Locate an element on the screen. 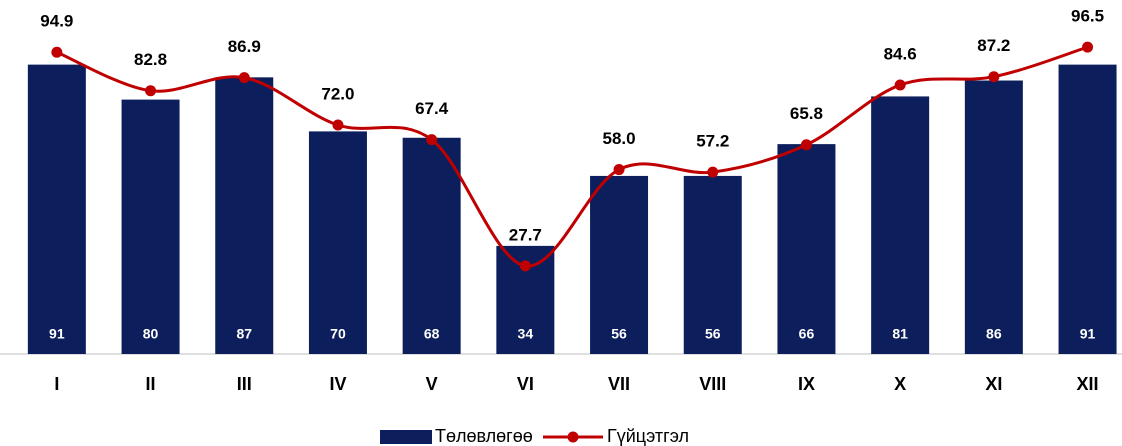  bar-value-label: 81 is located at coordinates (900, 334).